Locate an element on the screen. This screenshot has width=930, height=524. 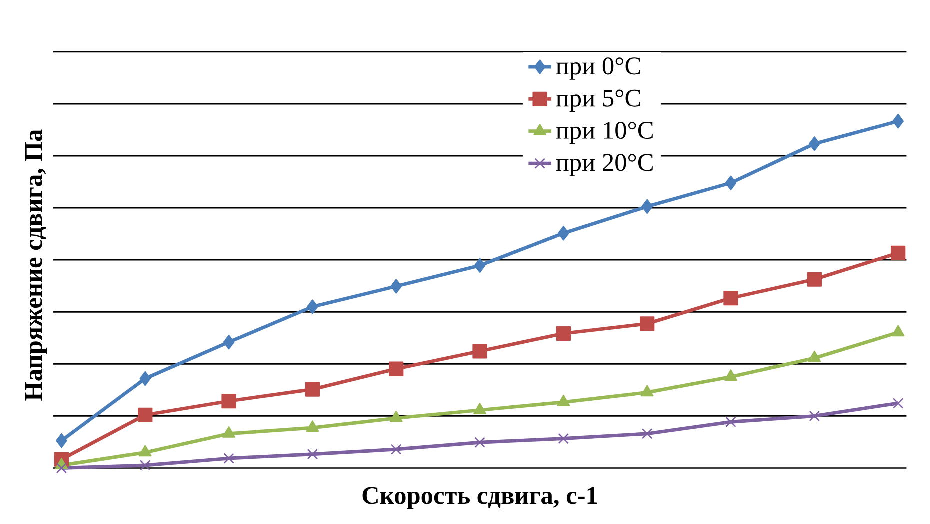
y-axis-title: Напряжение сдвига, Па is located at coordinates (36, 265).